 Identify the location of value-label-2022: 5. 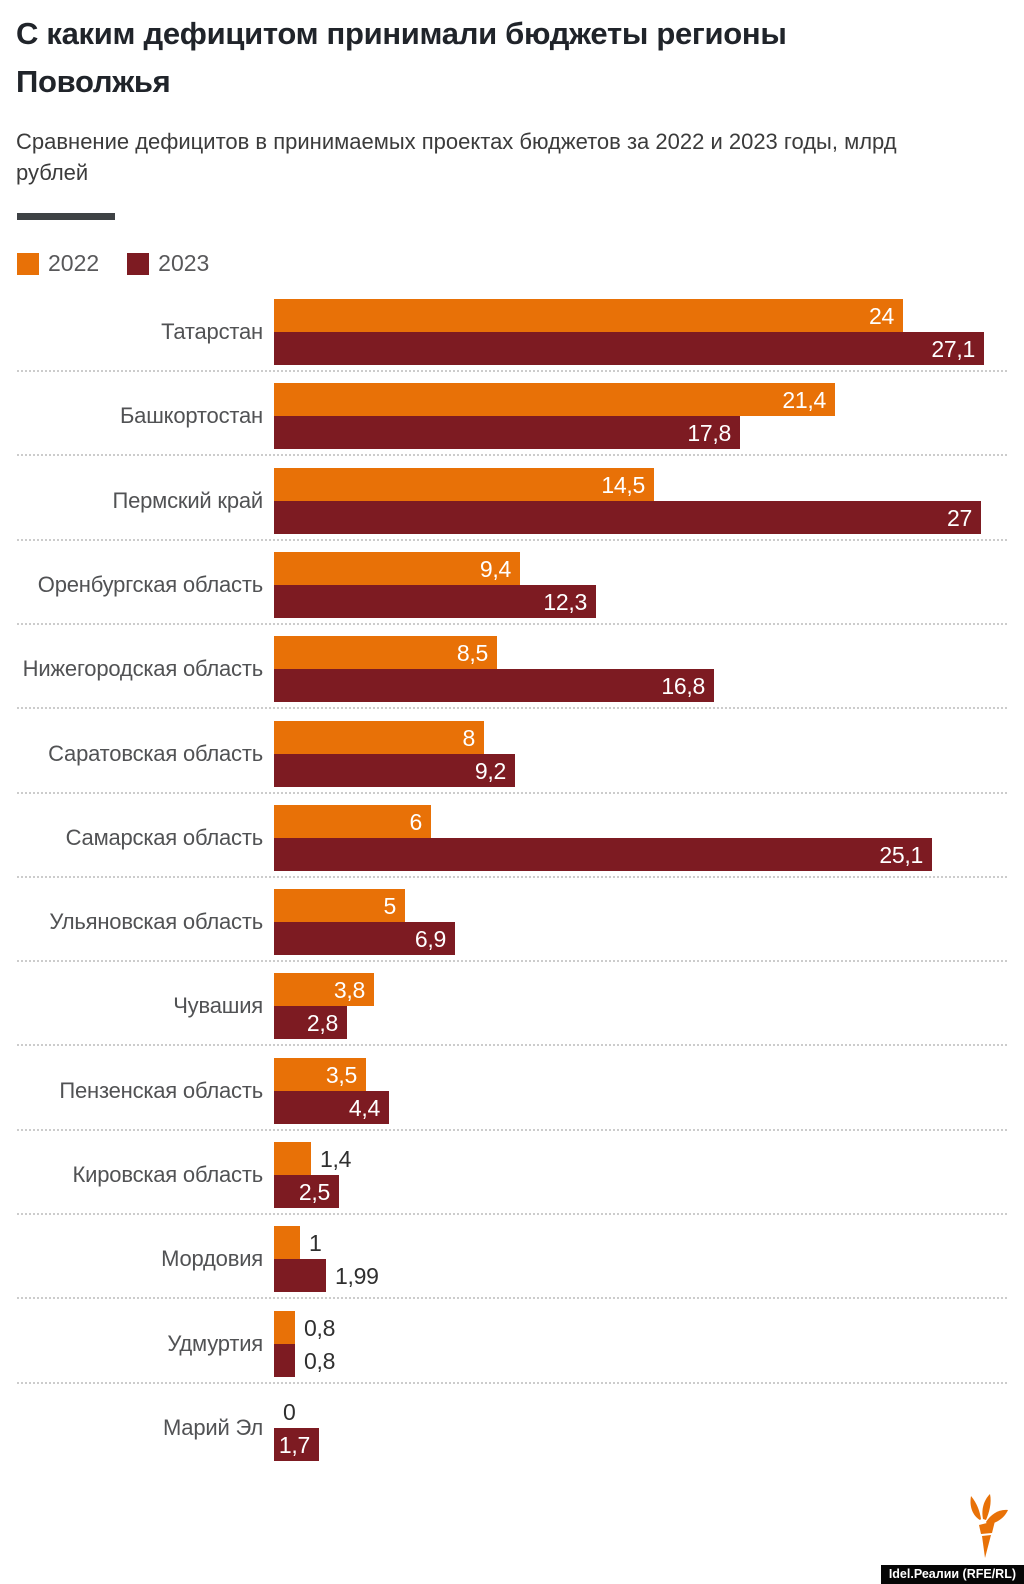
(390, 906).